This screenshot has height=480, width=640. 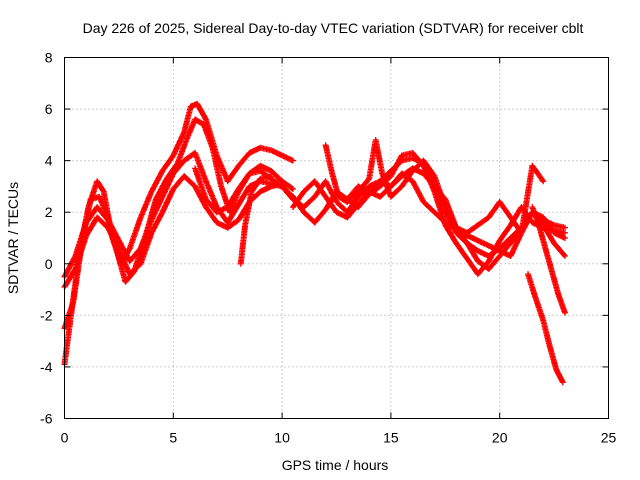 What do you see at coordinates (46, 367) in the screenshot?
I see `y-tick-label: -4` at bounding box center [46, 367].